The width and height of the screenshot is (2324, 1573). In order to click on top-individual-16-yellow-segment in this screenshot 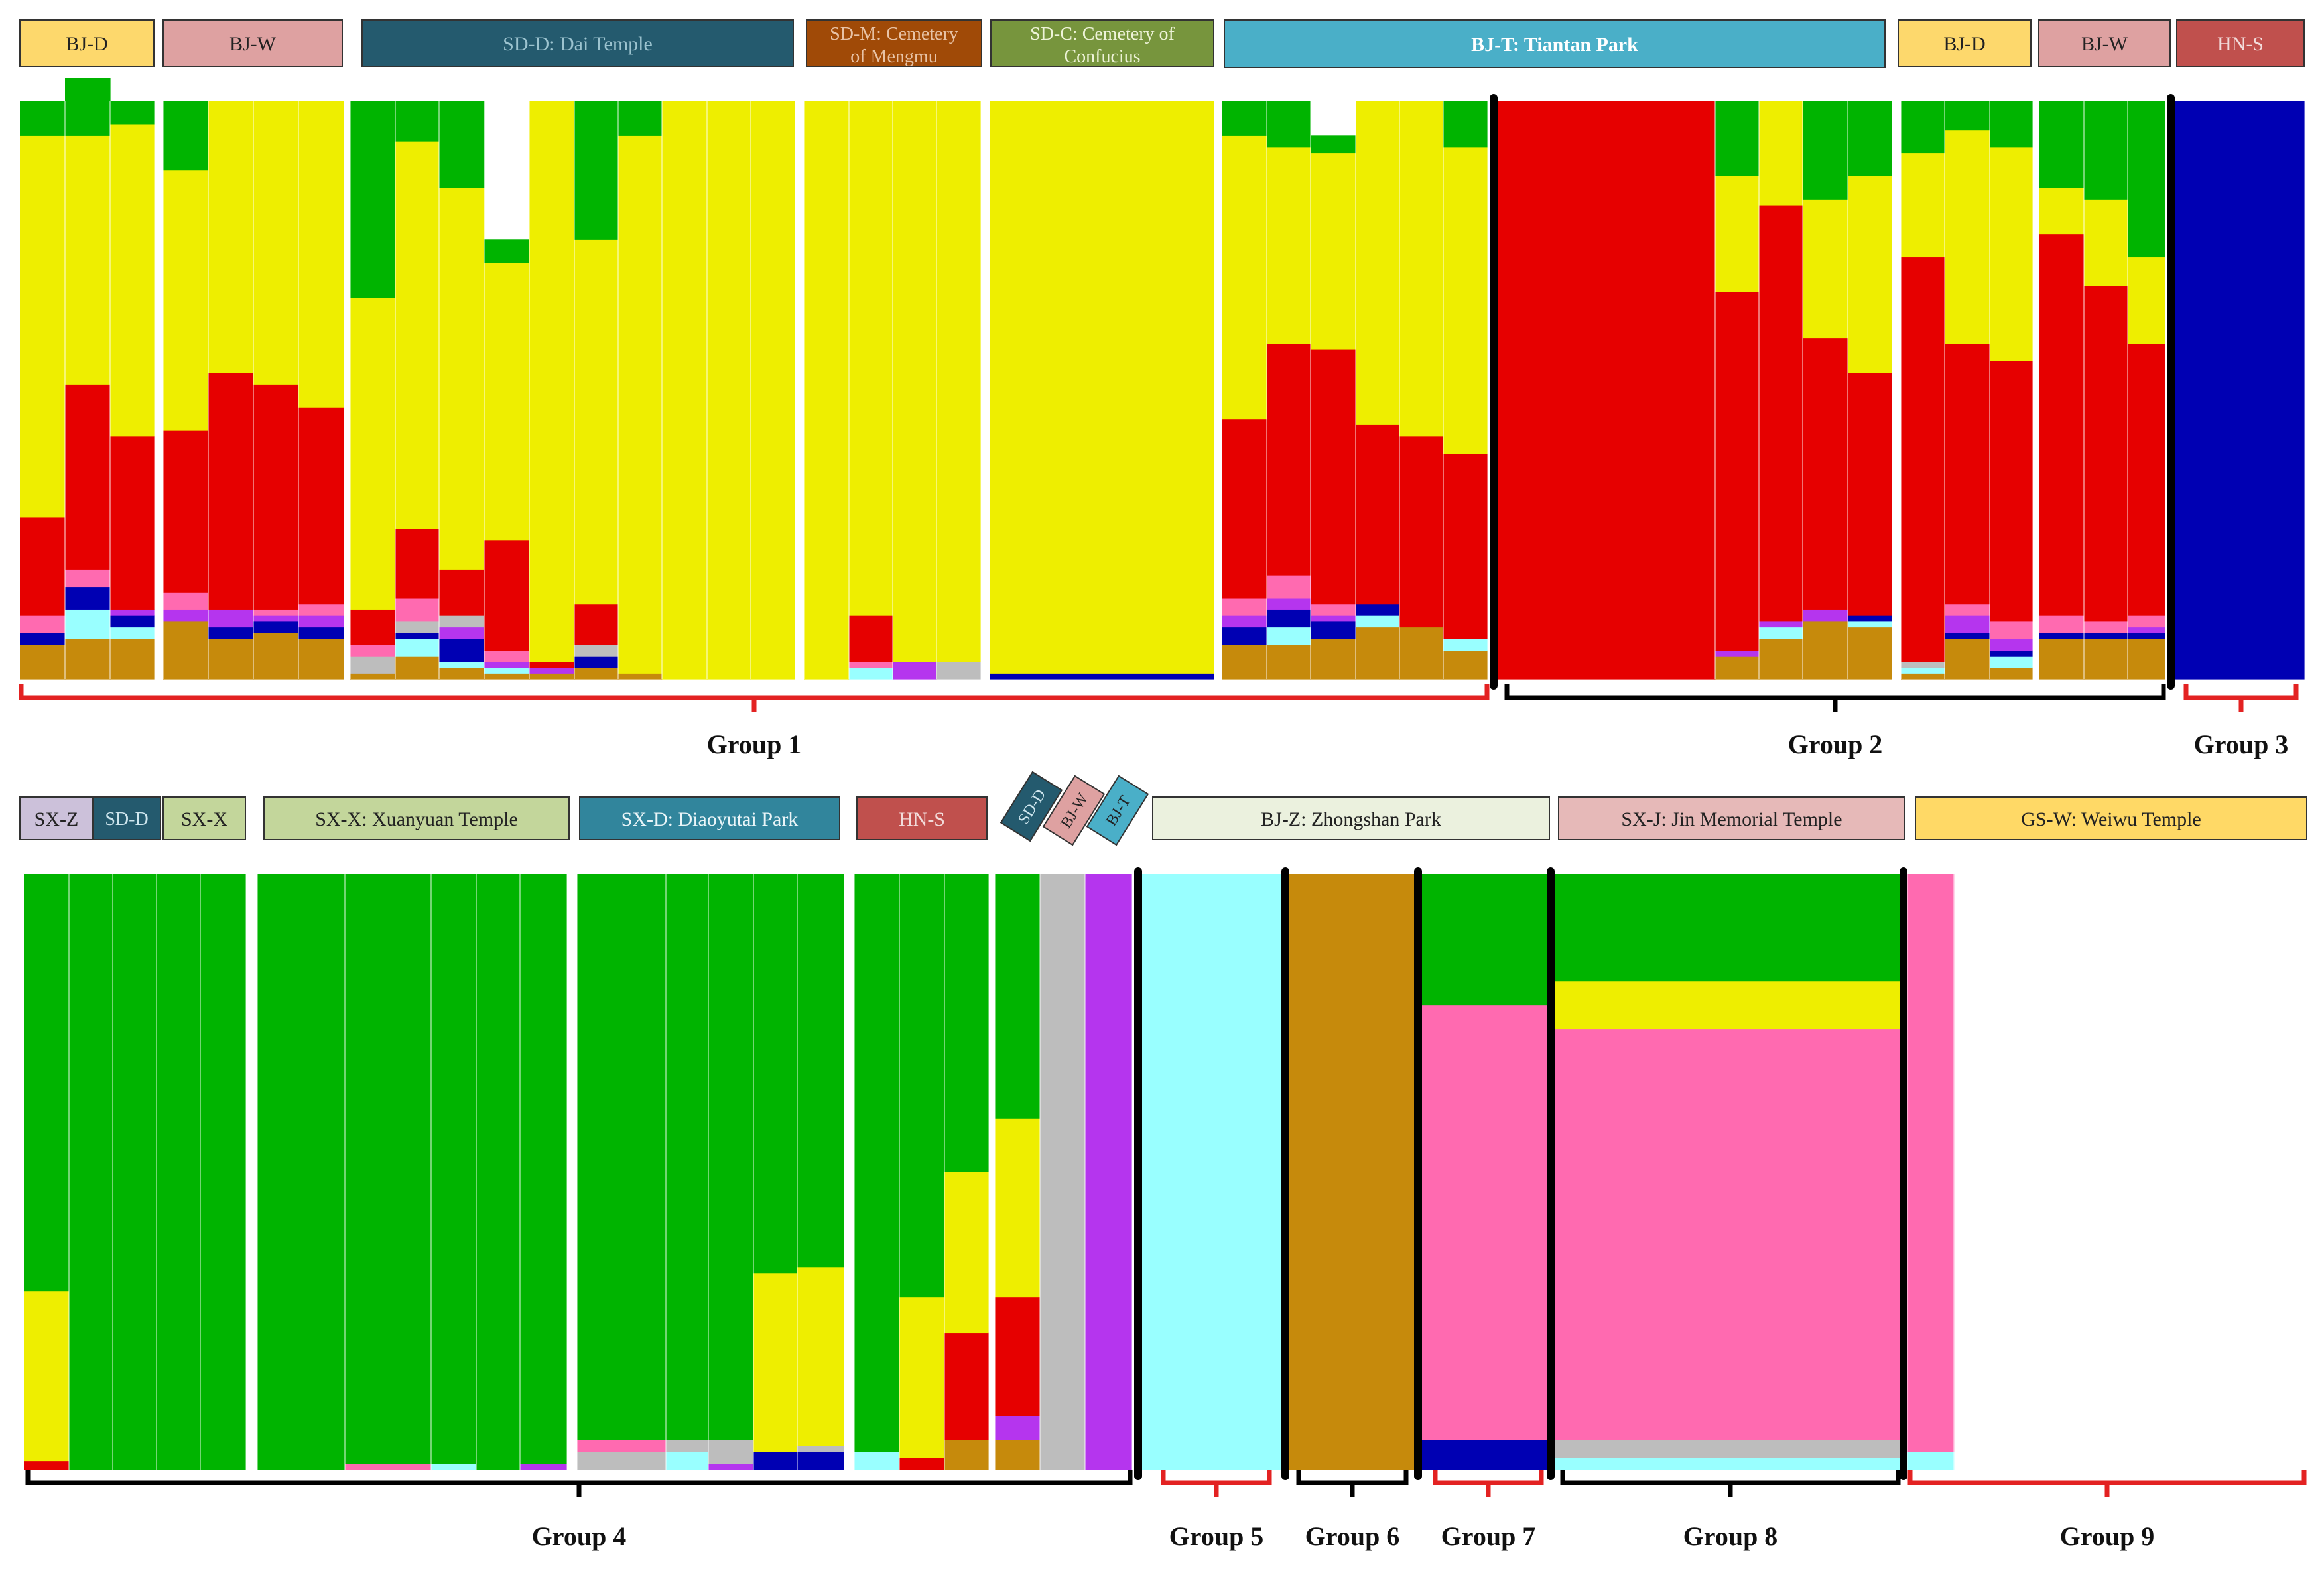, I will do `click(729, 390)`.